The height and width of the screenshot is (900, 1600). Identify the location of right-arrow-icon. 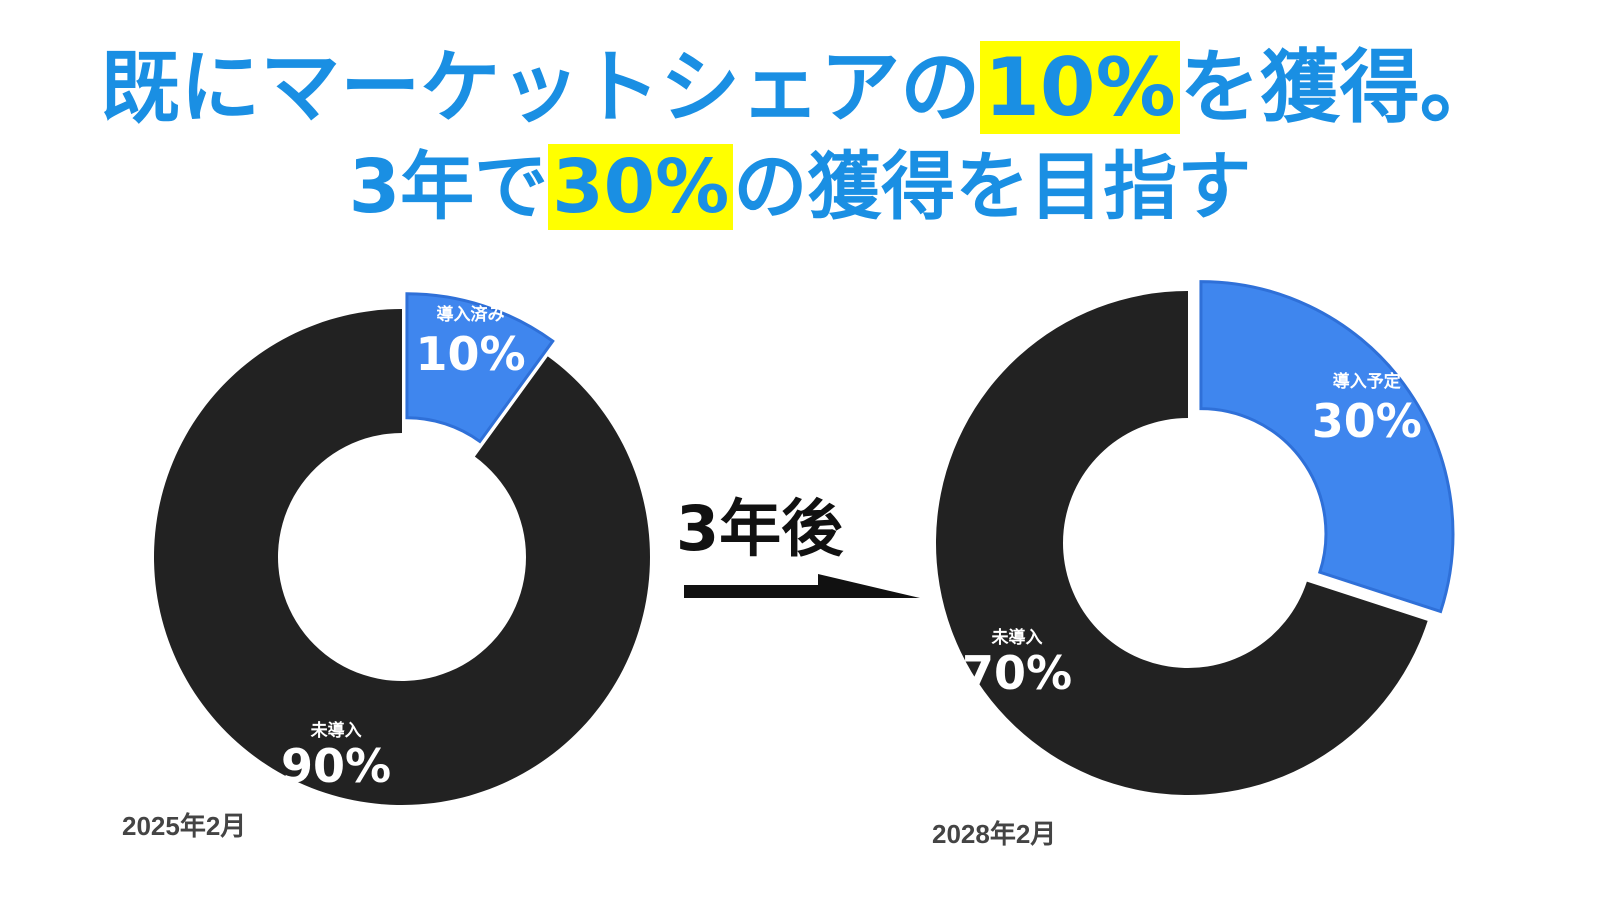
(802, 586).